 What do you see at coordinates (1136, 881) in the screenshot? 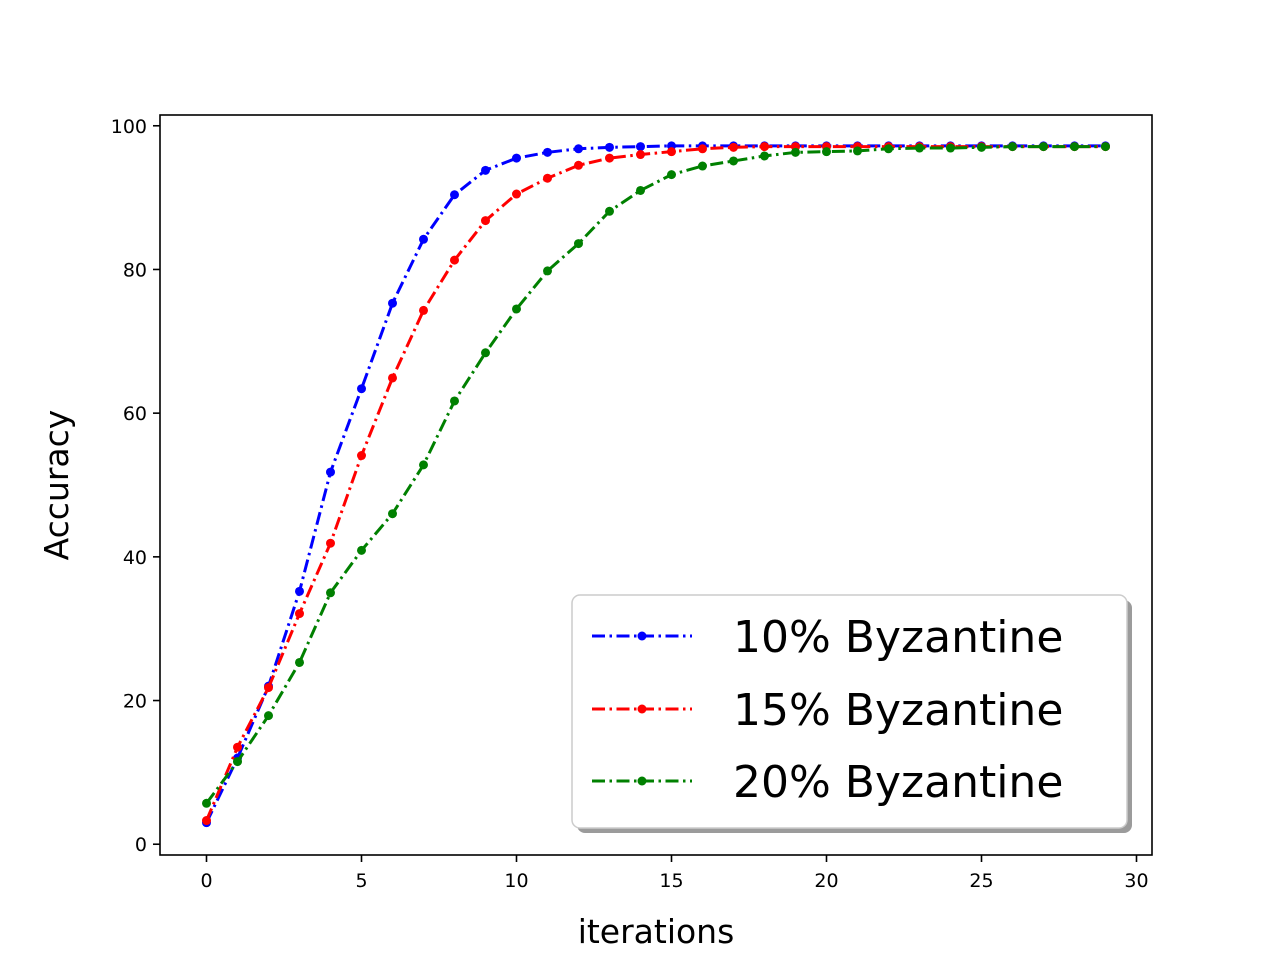
I see `x-tick-label: 30` at bounding box center [1136, 881].